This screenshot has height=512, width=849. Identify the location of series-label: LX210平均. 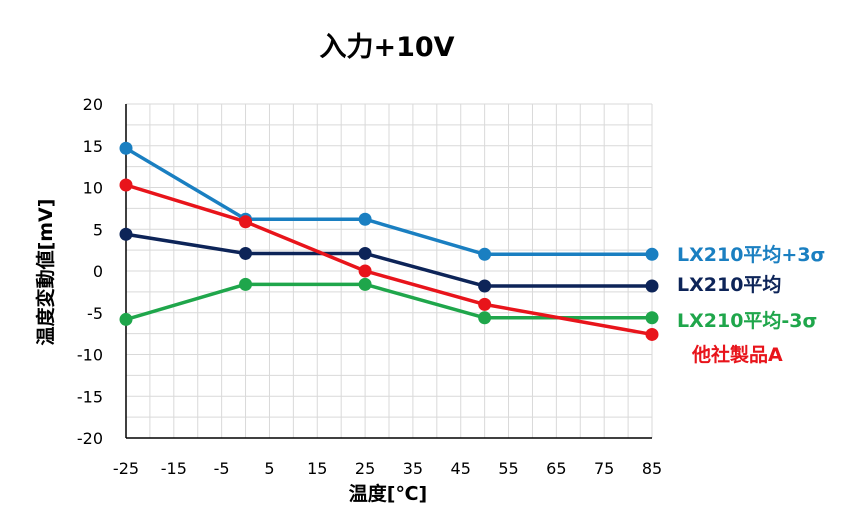
(729, 284).